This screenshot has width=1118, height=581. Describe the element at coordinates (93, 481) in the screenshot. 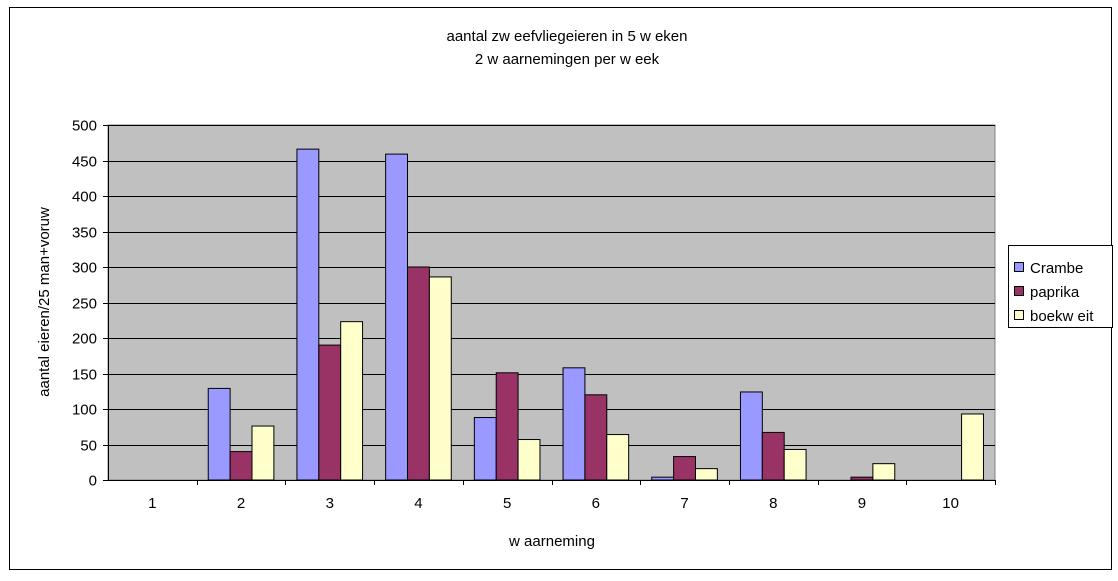

I see `y-tick-label: 0` at that location.